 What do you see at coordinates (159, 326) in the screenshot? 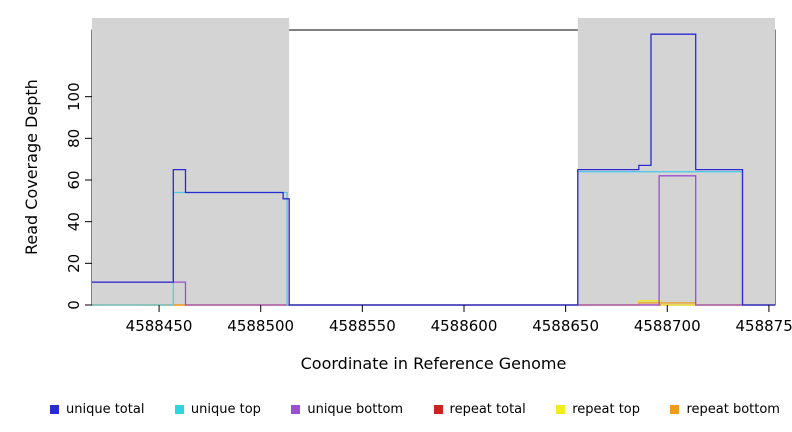
I see `x-tick-label: 4588450` at bounding box center [159, 326].